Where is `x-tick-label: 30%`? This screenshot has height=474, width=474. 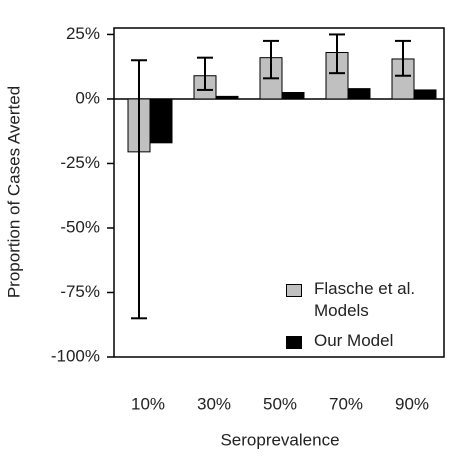
x-tick-label: 30% is located at coordinates (214, 403).